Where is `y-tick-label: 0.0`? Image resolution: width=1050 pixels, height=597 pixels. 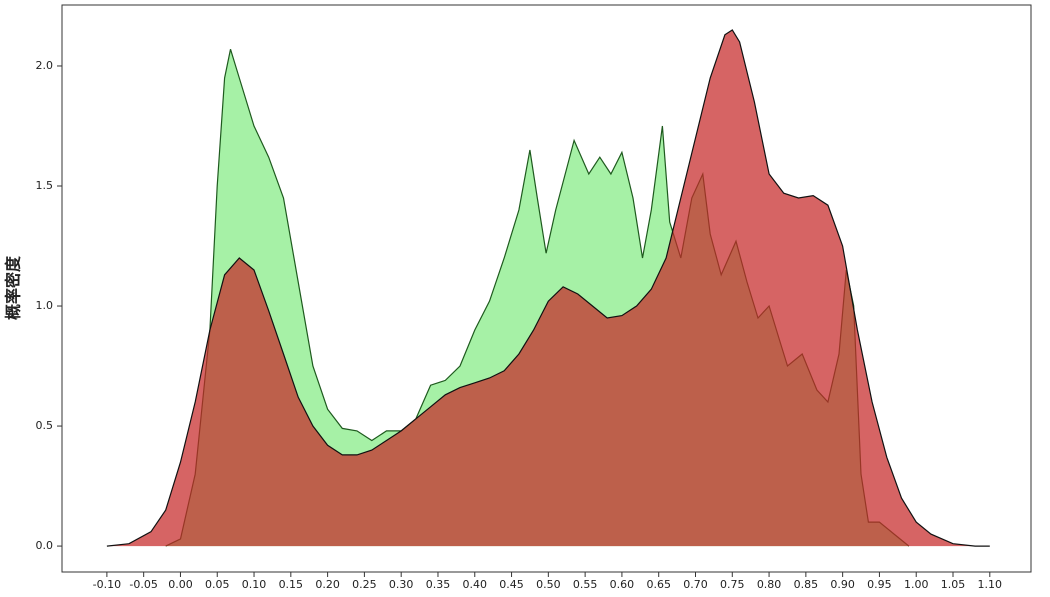 y-tick-label: 0.0 is located at coordinates (45, 545).